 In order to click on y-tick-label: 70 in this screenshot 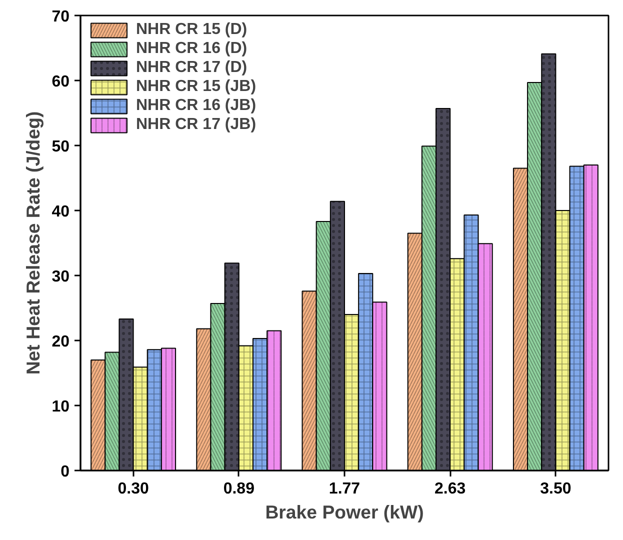, I will do `click(61, 17)`.